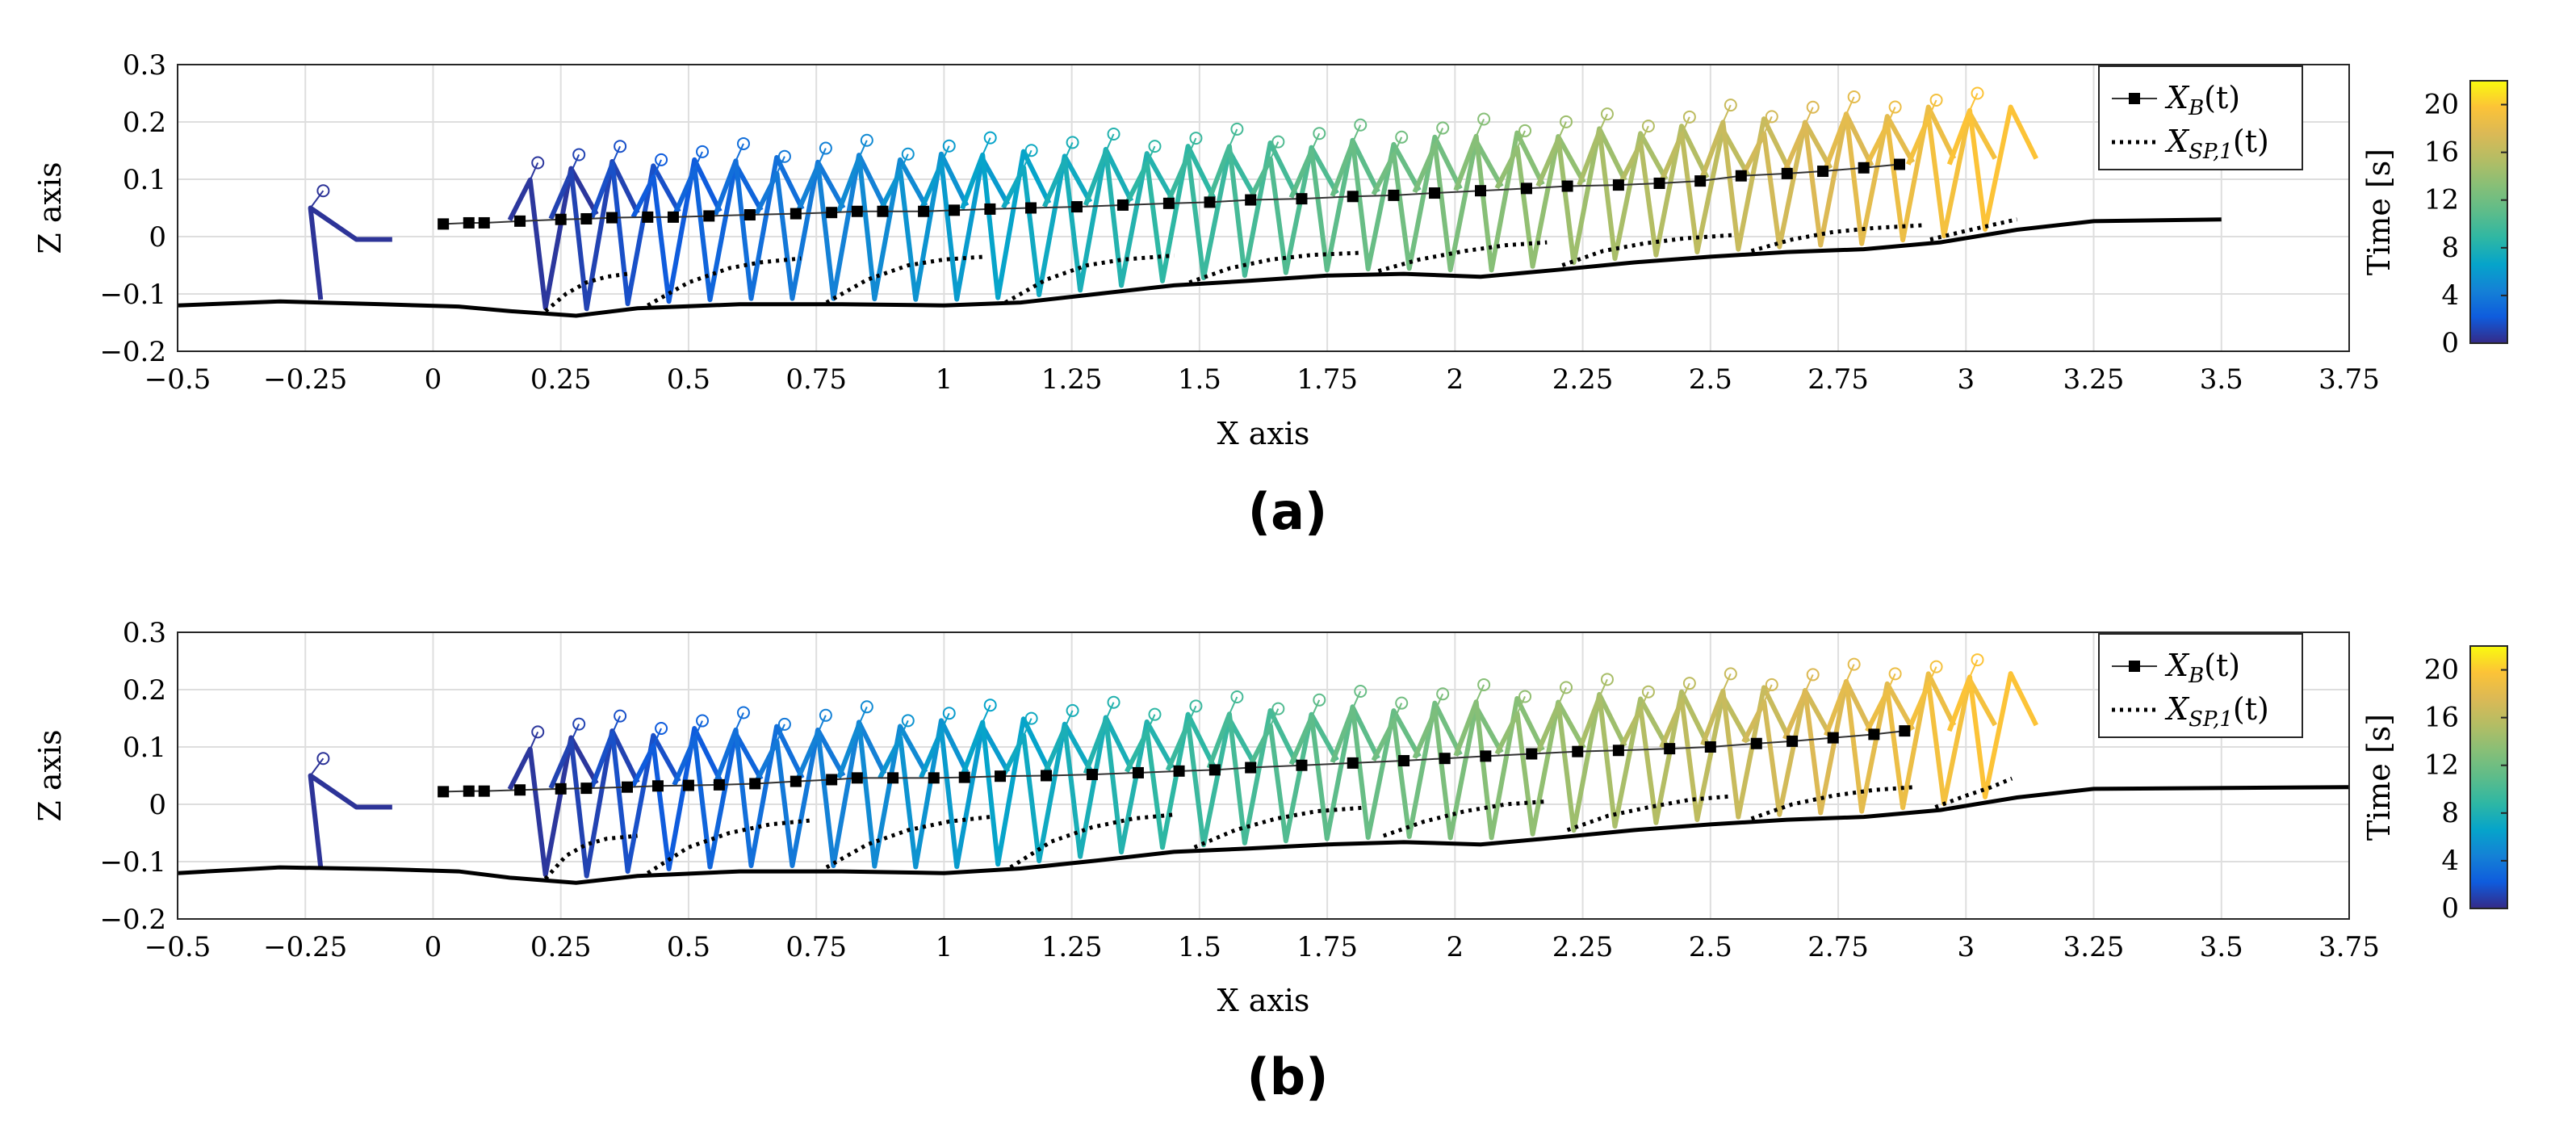 The image size is (2576, 1137). What do you see at coordinates (50, 775) in the screenshot?
I see `y-axis-label: Z axis` at bounding box center [50, 775].